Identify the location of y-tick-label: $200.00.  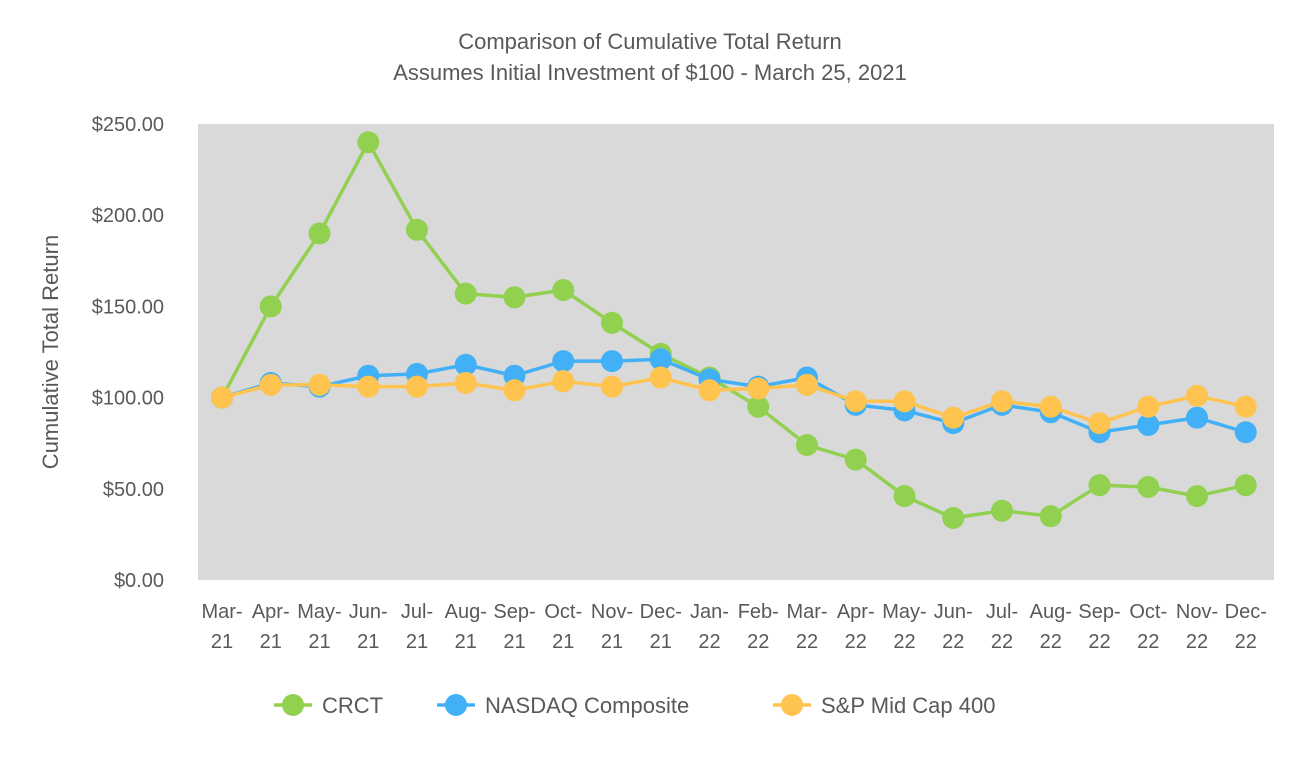
(128, 216).